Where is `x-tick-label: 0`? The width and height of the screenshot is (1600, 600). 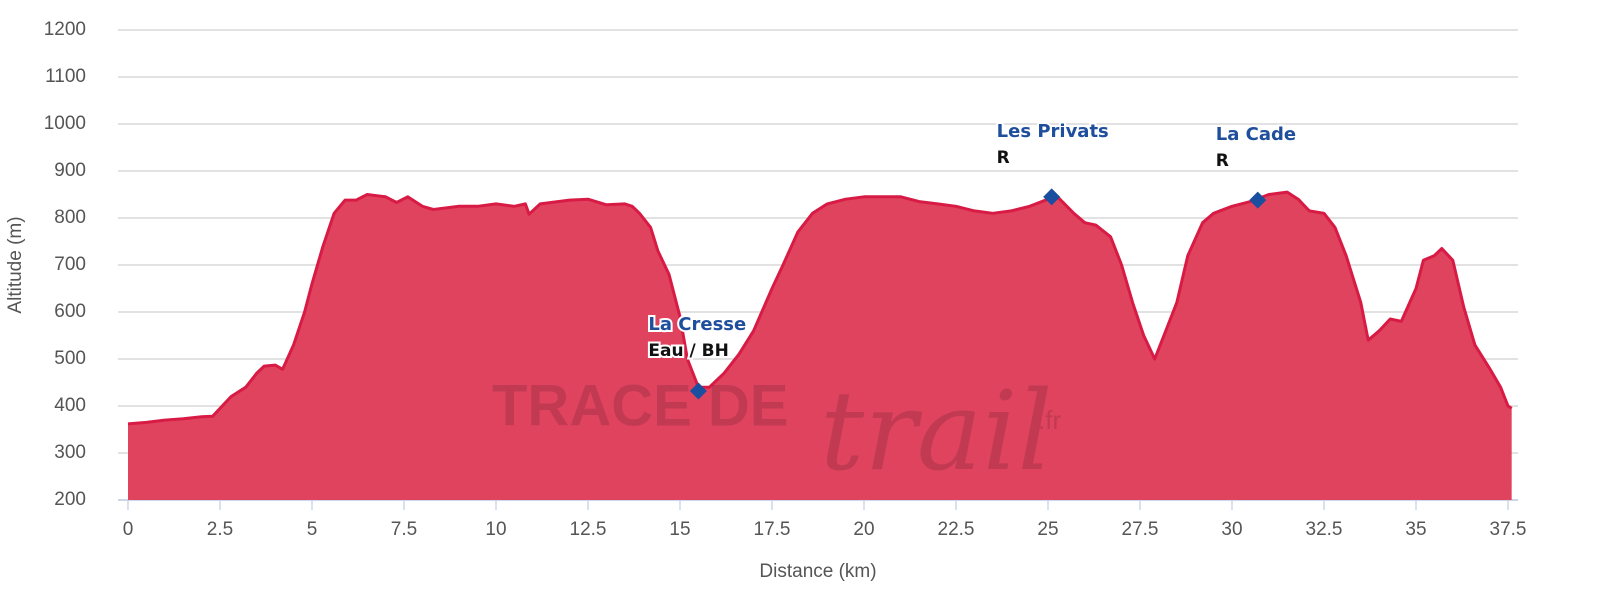
x-tick-label: 0 is located at coordinates (128, 529).